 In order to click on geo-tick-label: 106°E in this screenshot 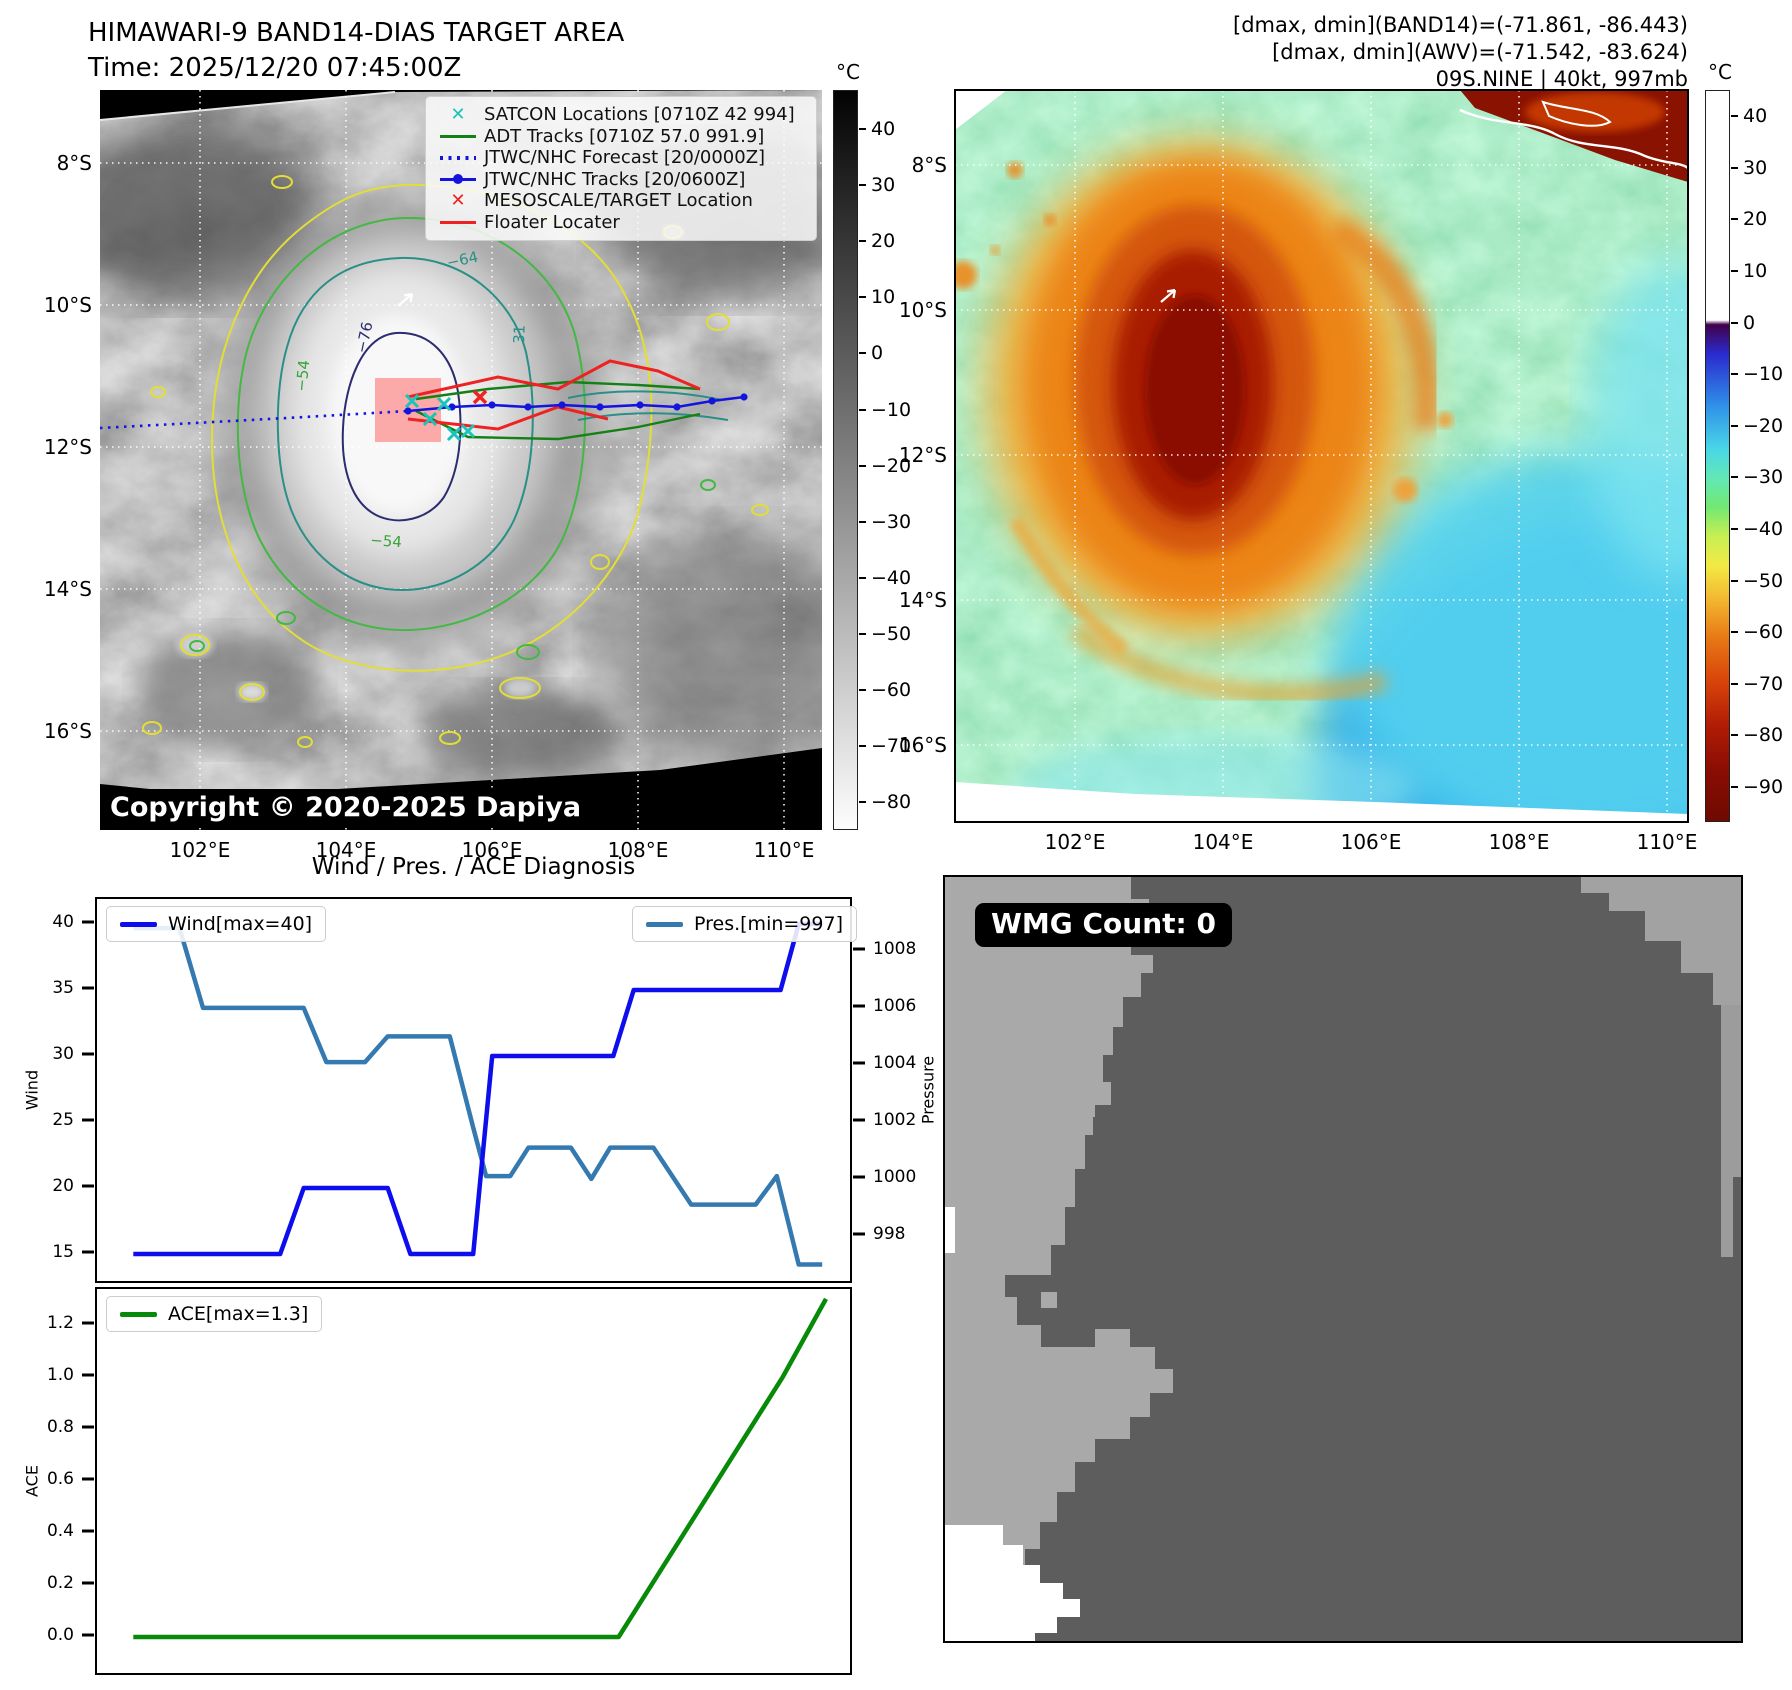, I will do `click(492, 850)`.